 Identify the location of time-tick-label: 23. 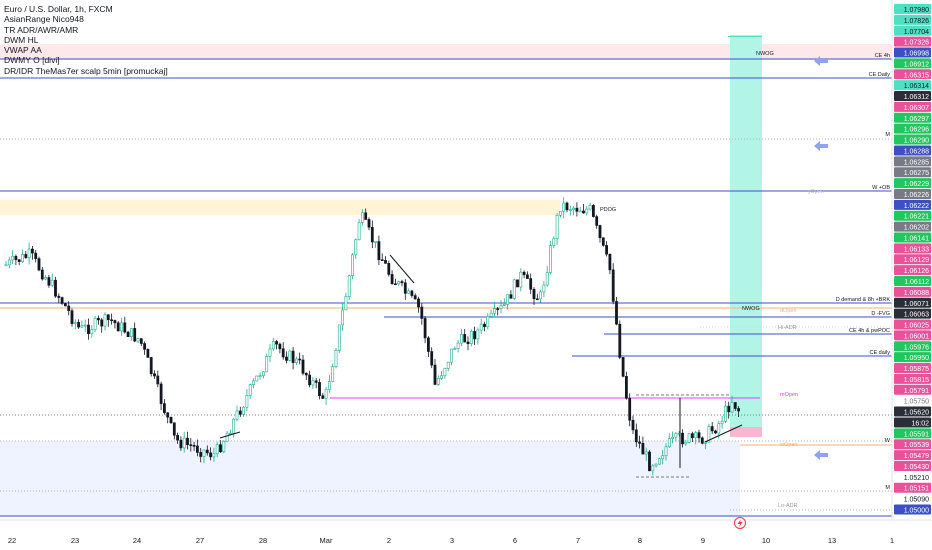
(75, 540).